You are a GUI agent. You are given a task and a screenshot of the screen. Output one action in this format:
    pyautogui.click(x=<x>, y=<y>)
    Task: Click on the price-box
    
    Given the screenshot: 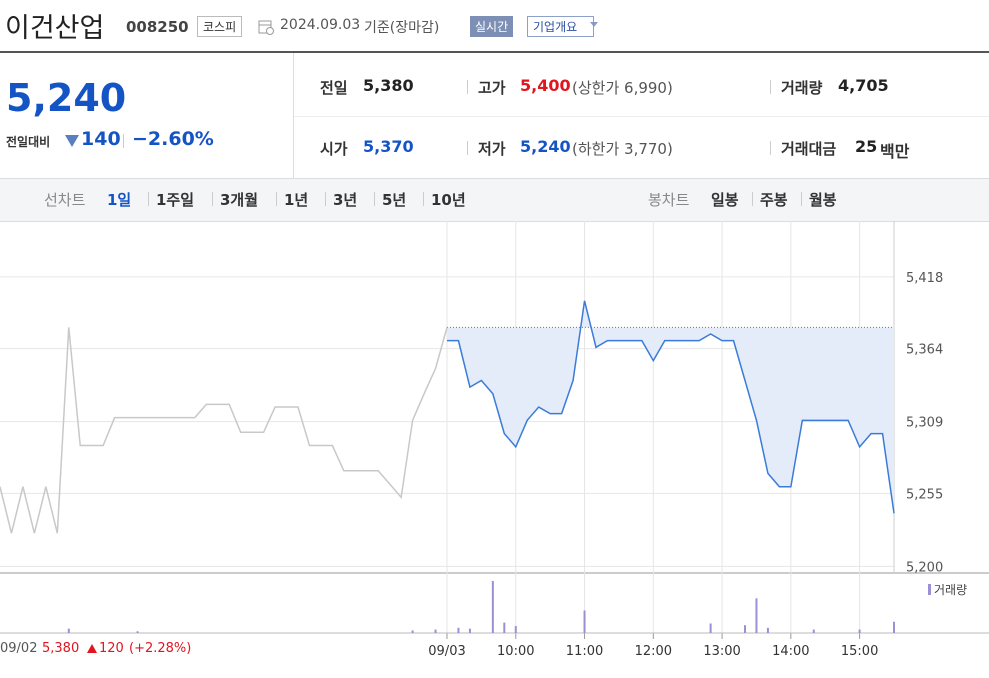 What is the action you would take?
    pyautogui.click(x=147, y=115)
    